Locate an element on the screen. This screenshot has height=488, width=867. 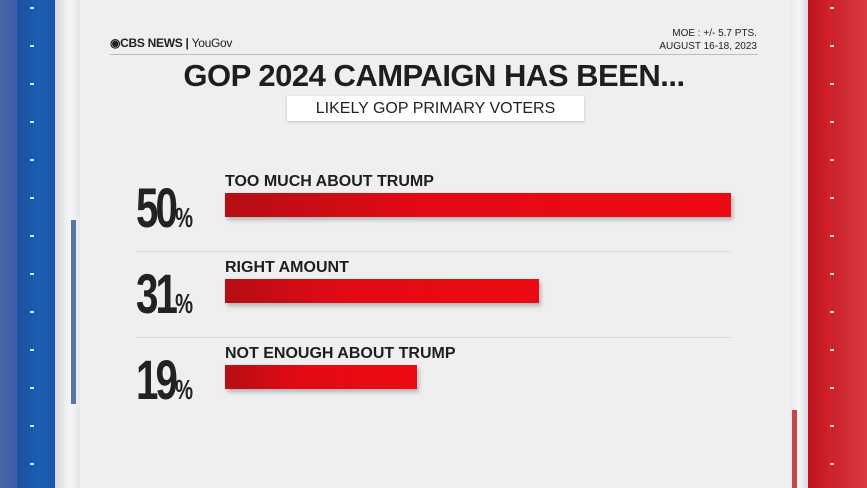
right-red-pillar is located at coordinates (848, 244).